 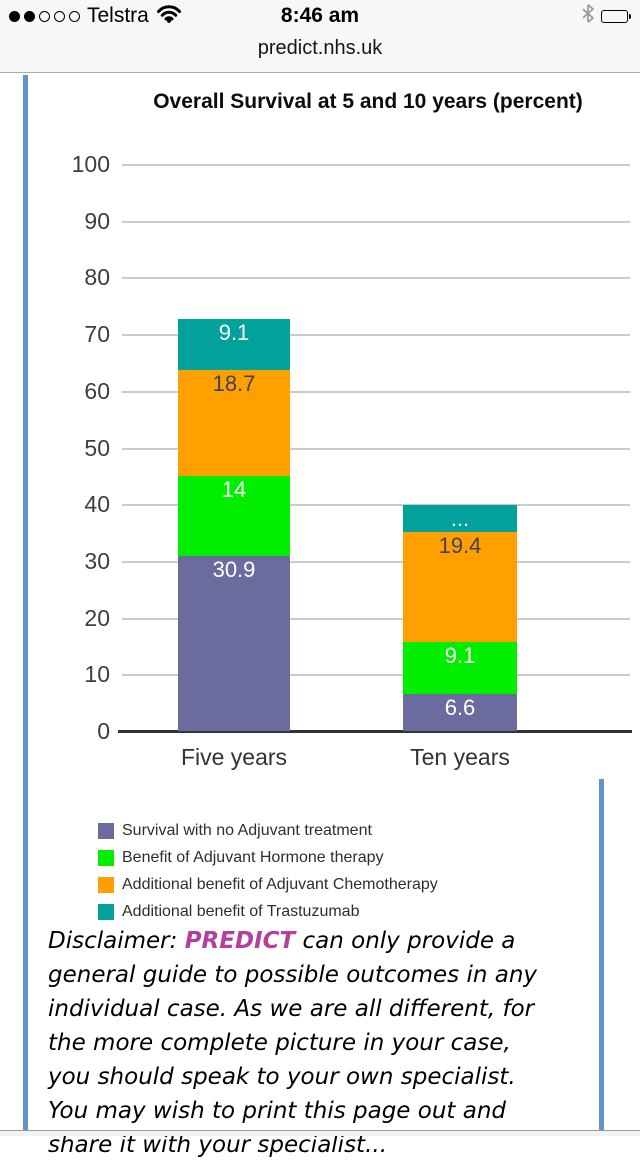 I want to click on y-axis-tick-label: 50, so click(x=97, y=447).